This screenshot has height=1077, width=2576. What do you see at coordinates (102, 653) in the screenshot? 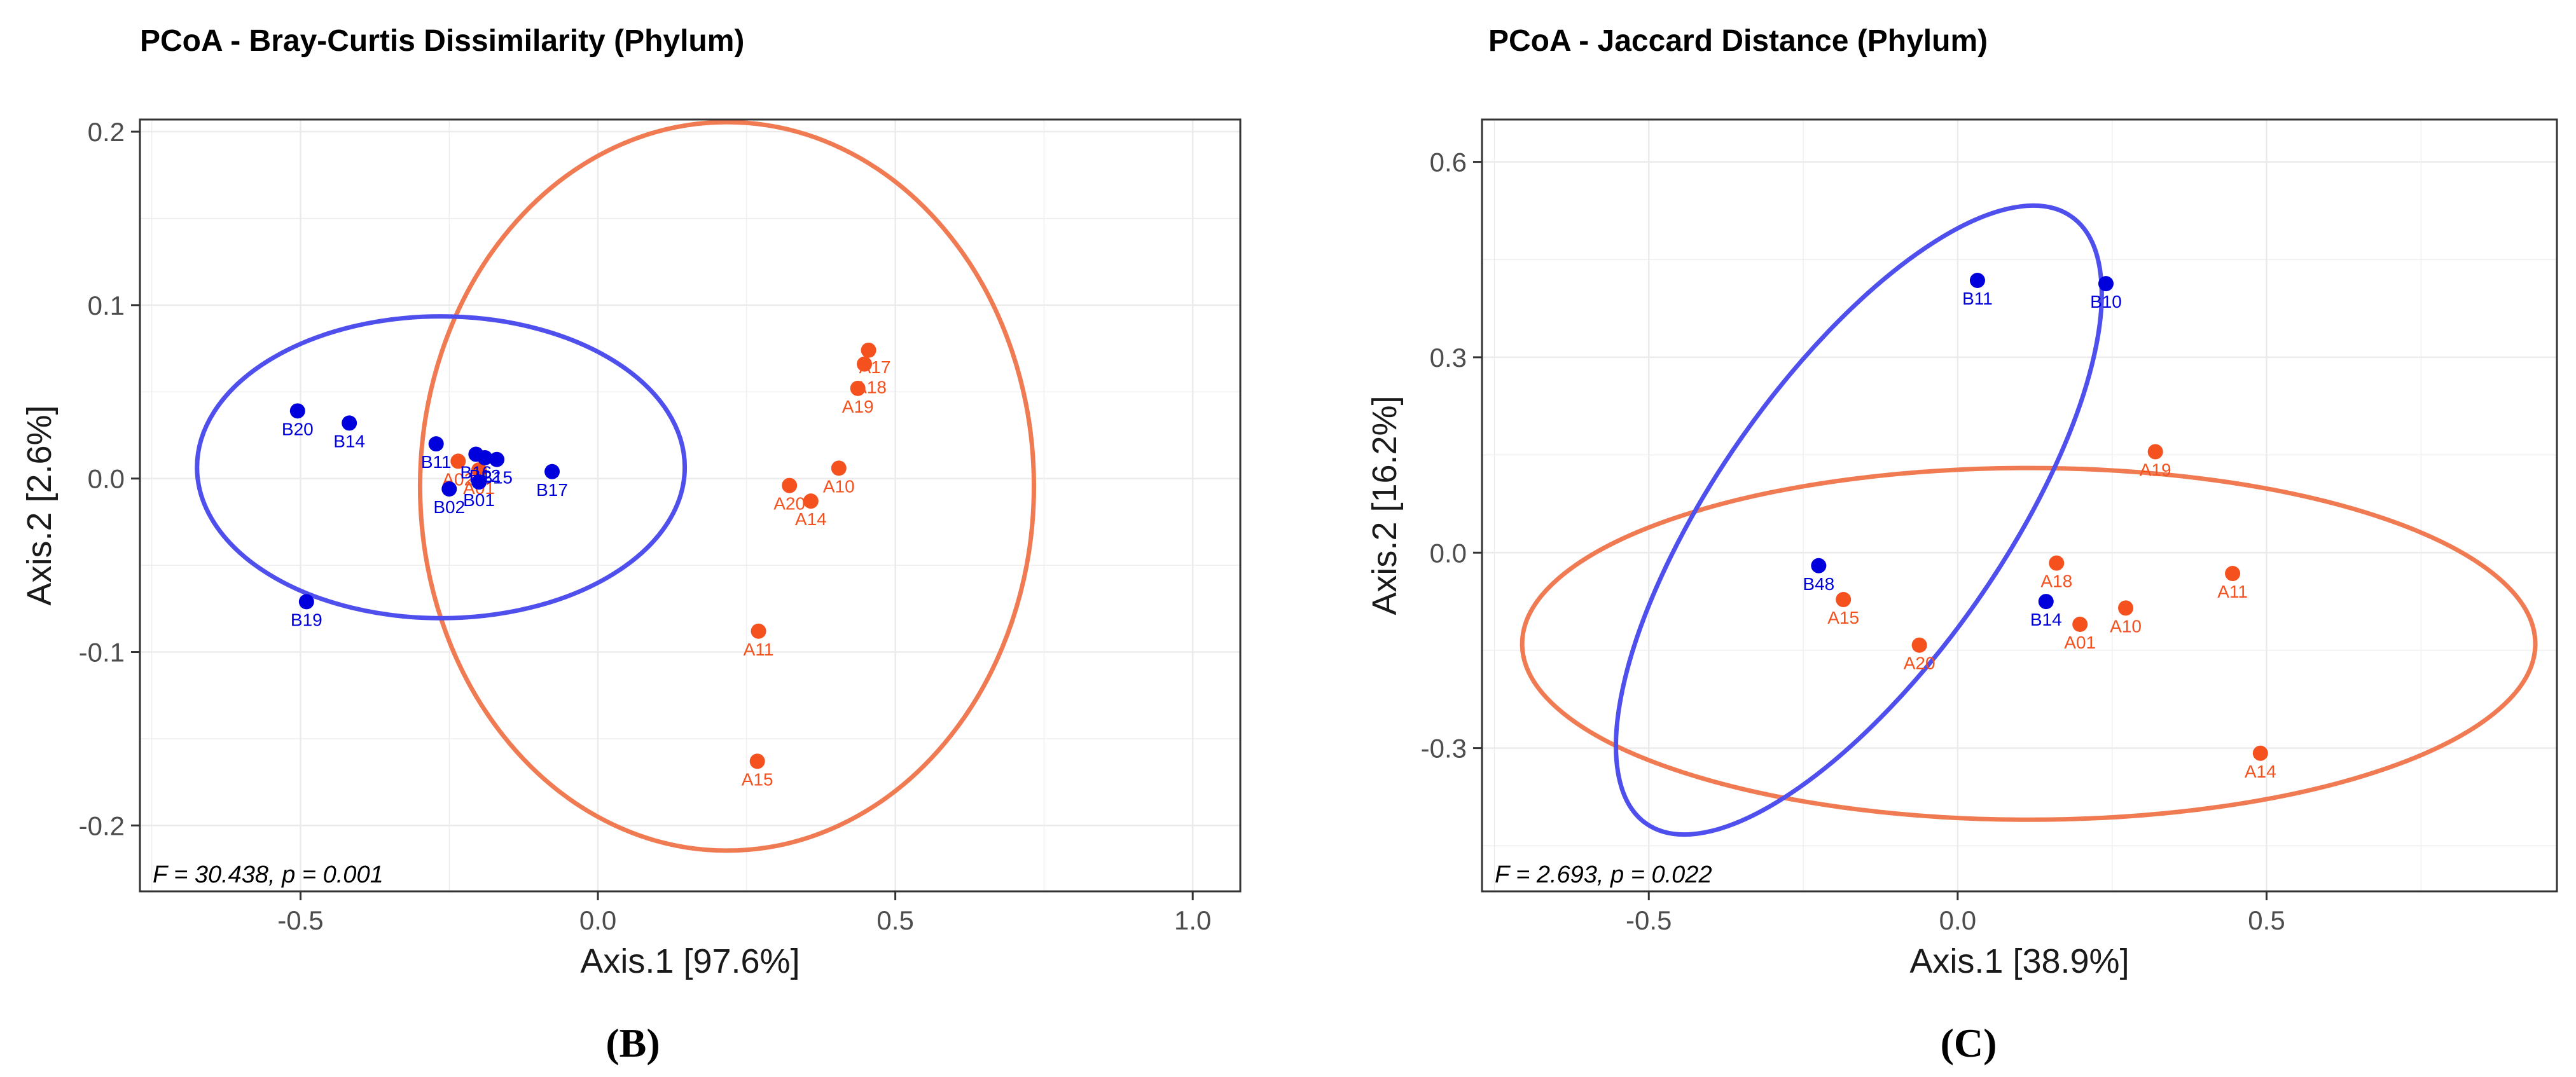
I see `y-tick-label: -0.1` at bounding box center [102, 653].